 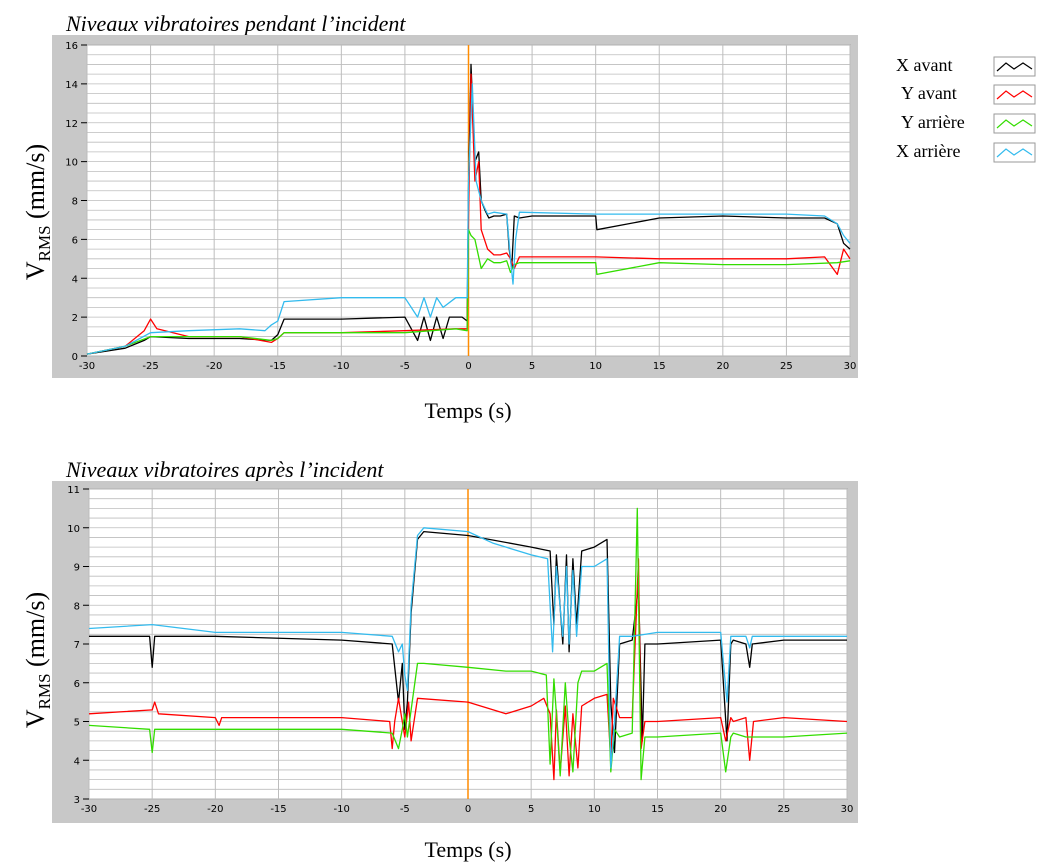 I want to click on legend-item: Y arrière, so click(x=933, y=122).